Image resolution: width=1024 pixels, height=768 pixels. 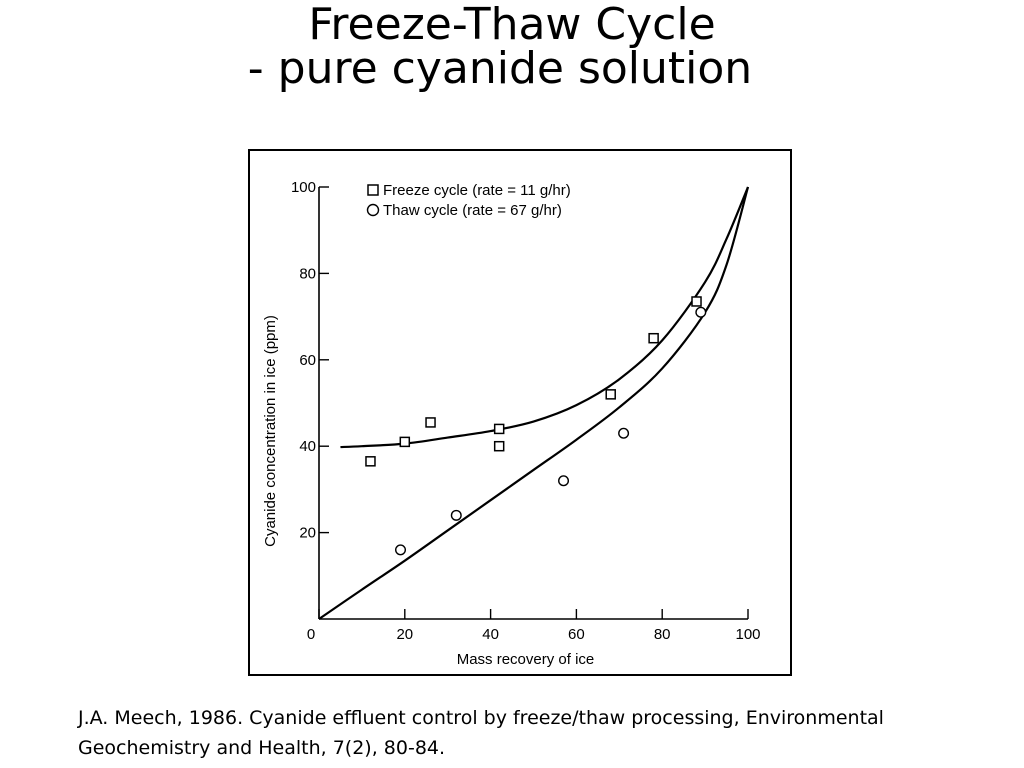 What do you see at coordinates (404, 634) in the screenshot?
I see `x-tick-label: 20` at bounding box center [404, 634].